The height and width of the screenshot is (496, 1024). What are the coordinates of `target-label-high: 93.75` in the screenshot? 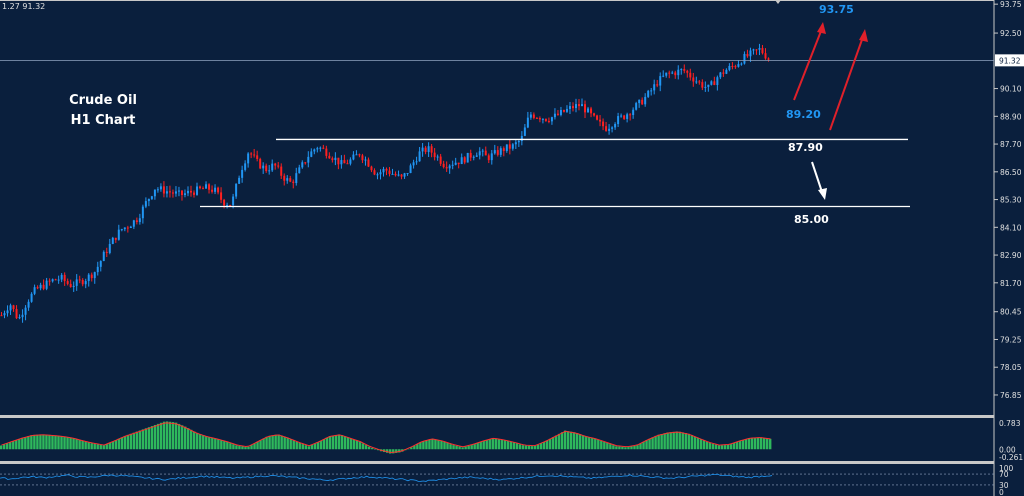 It's located at (836, 9).